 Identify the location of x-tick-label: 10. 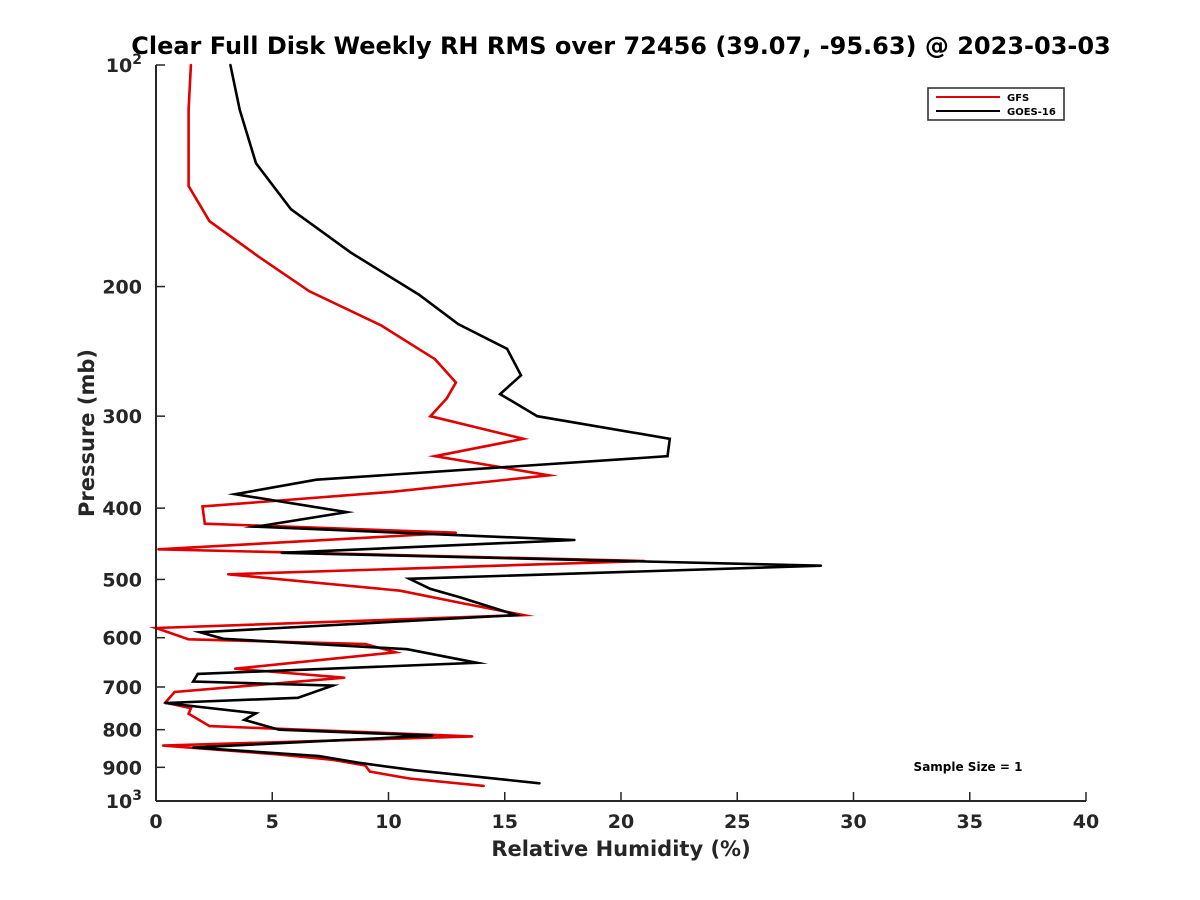
(388, 822).